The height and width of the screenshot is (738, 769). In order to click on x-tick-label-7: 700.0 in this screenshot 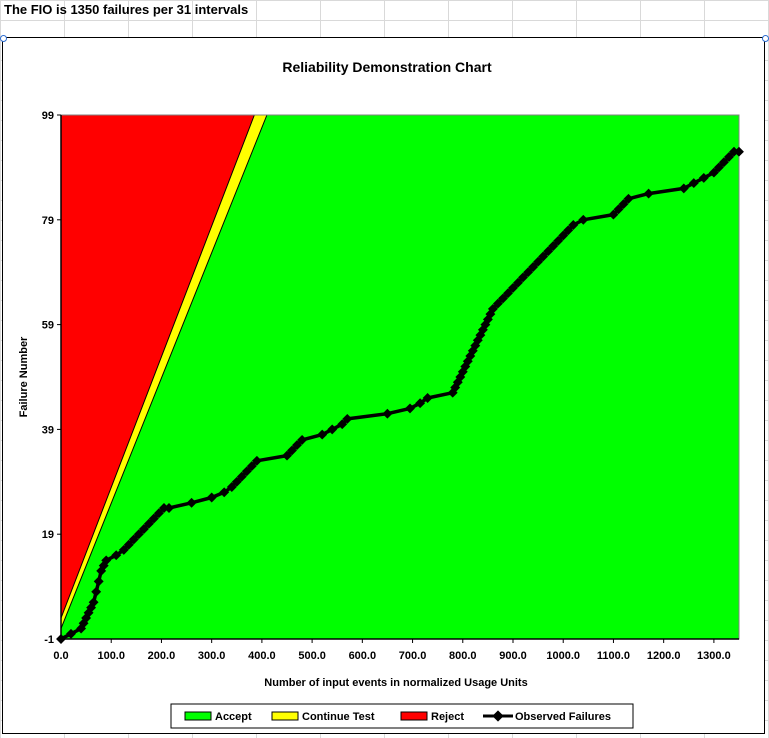, I will do `click(413, 656)`.